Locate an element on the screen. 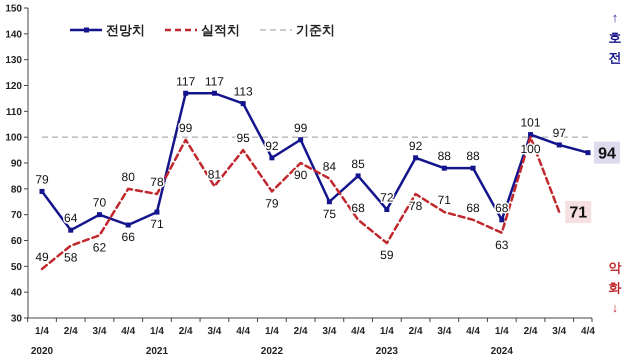  data-label: 70 is located at coordinates (99, 203).